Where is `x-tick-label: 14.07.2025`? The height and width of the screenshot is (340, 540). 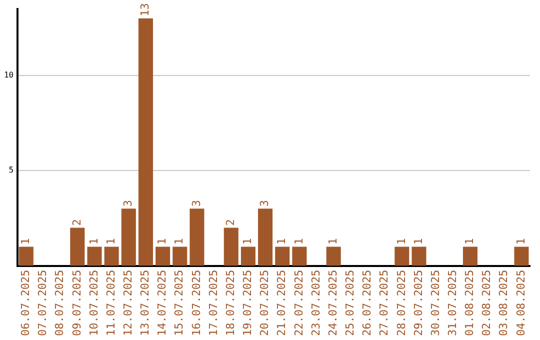 x-tick-label: 14.07.2025 is located at coordinates (162, 303).